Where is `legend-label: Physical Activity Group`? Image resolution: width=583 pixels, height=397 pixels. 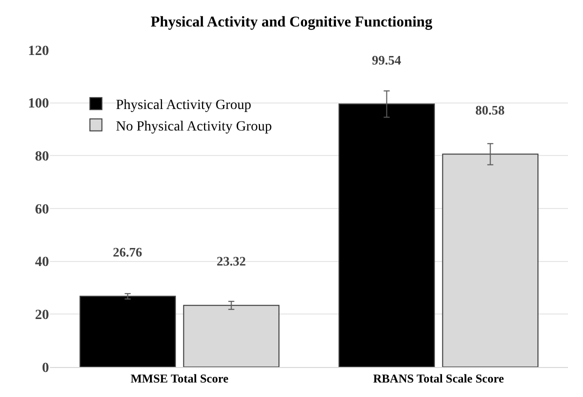 legend-label: Physical Activity Group is located at coordinates (184, 106).